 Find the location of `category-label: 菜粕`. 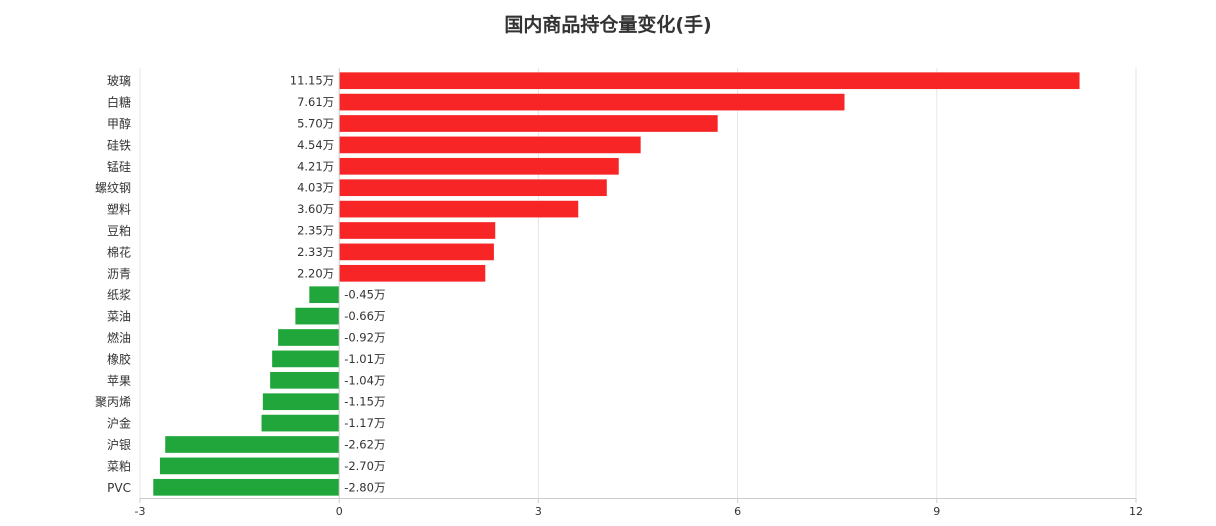

category-label: 菜粕 is located at coordinates (119, 465).